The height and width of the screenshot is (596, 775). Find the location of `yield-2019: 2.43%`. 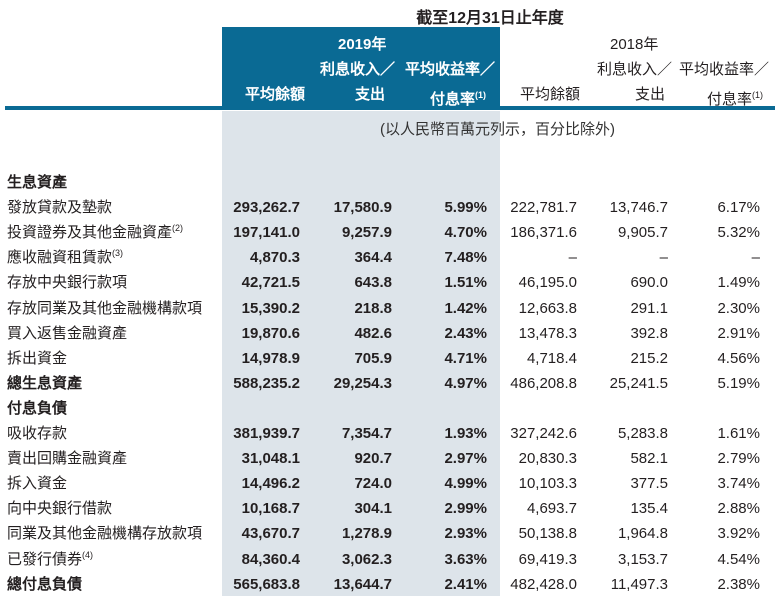

yield-2019: 2.43% is located at coordinates (465, 333).